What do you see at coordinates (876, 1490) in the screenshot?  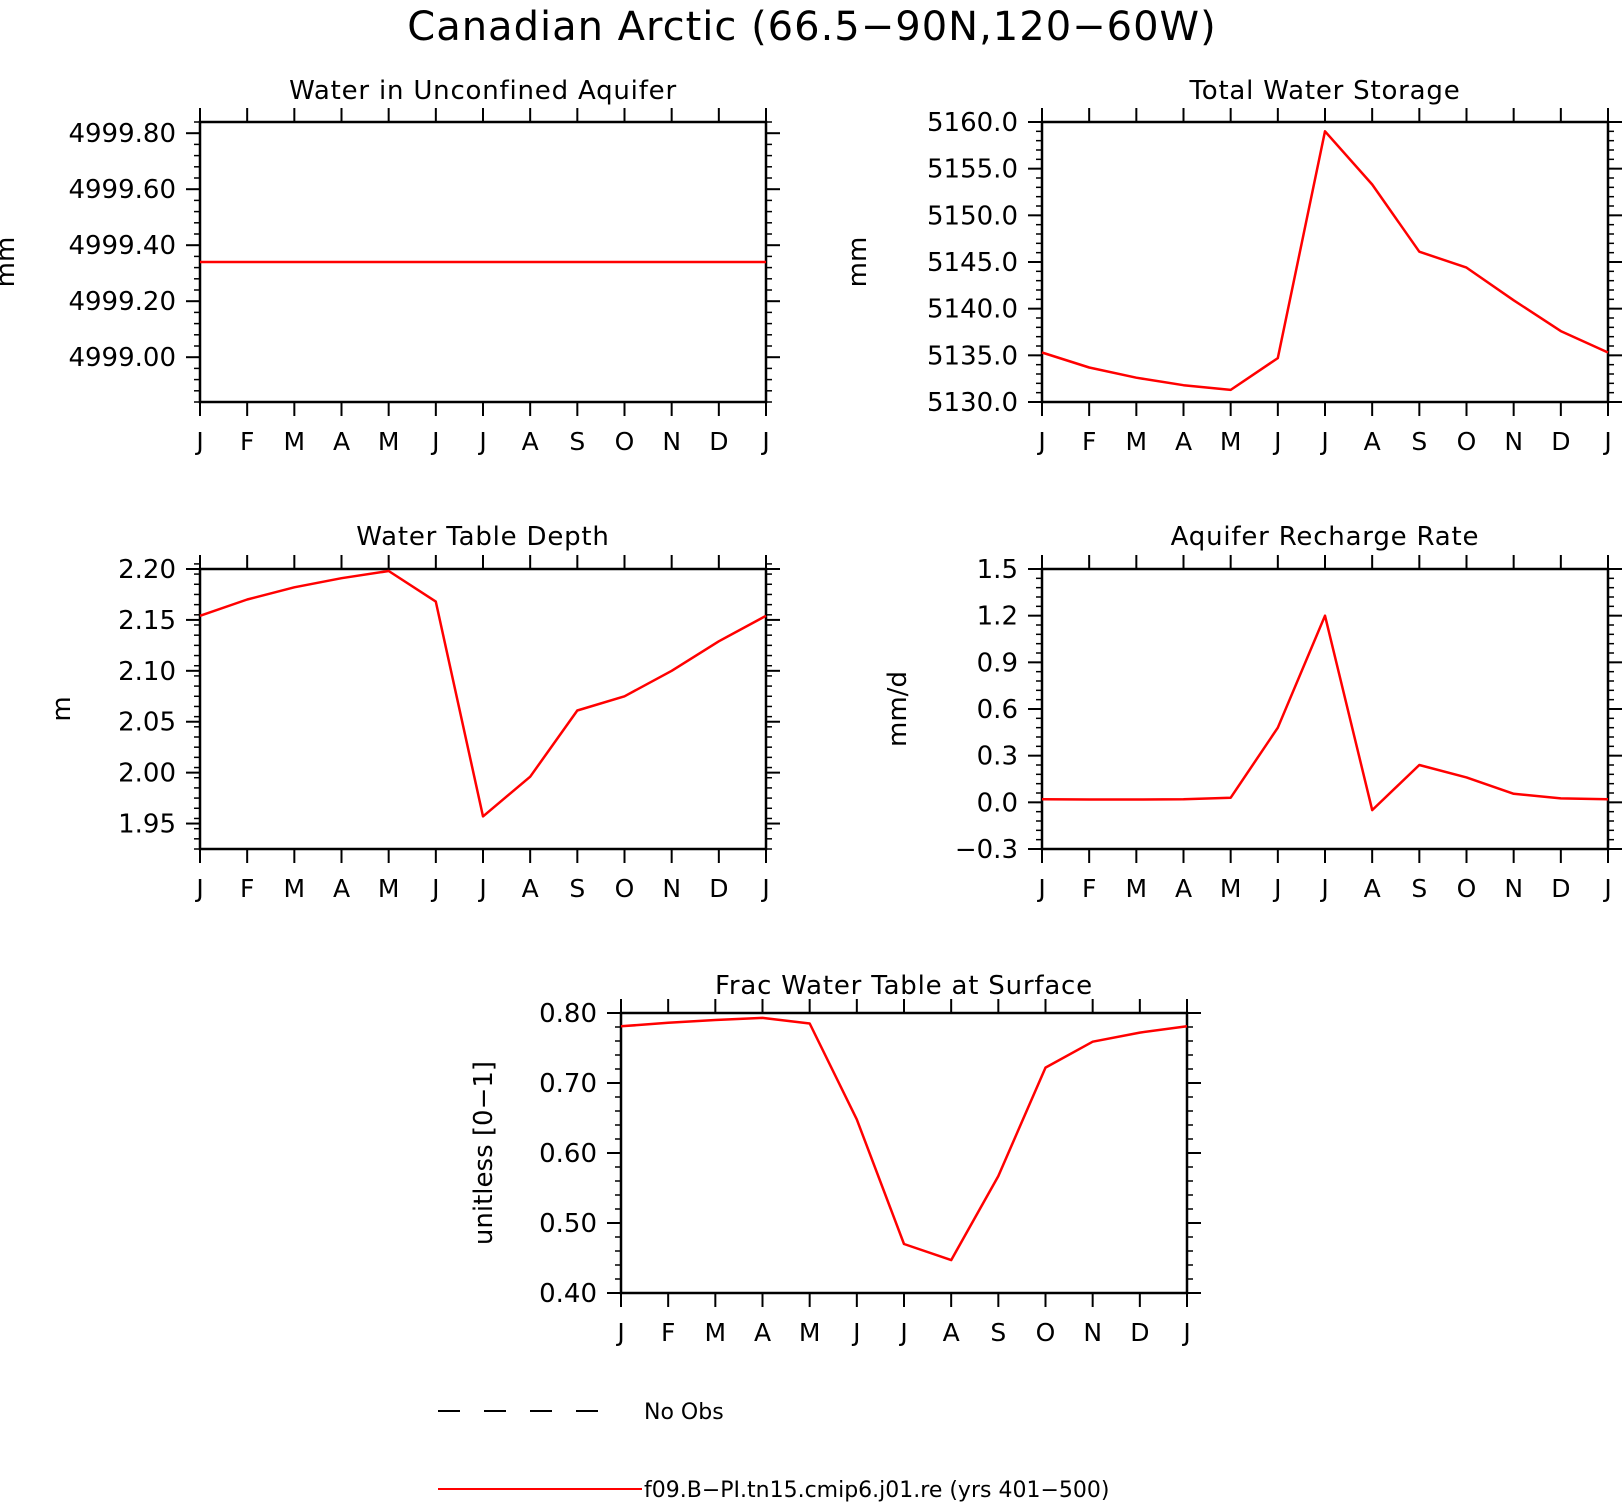 I see `legend-label-model: f09.B−PI.tn15.cmip6.j01.re (yrs 401−500)` at bounding box center [876, 1490].